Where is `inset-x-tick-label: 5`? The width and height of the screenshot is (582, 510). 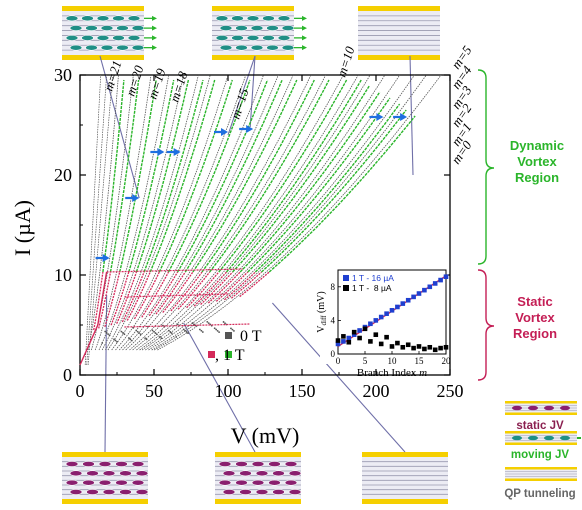
inset-x-tick-label: 5 is located at coordinates (365, 361).